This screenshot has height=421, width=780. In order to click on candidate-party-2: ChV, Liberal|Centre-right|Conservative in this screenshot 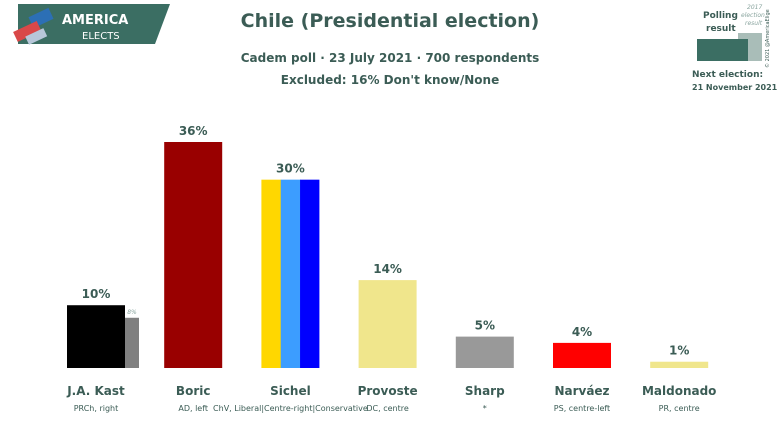, I will do `click(290, 408)`.